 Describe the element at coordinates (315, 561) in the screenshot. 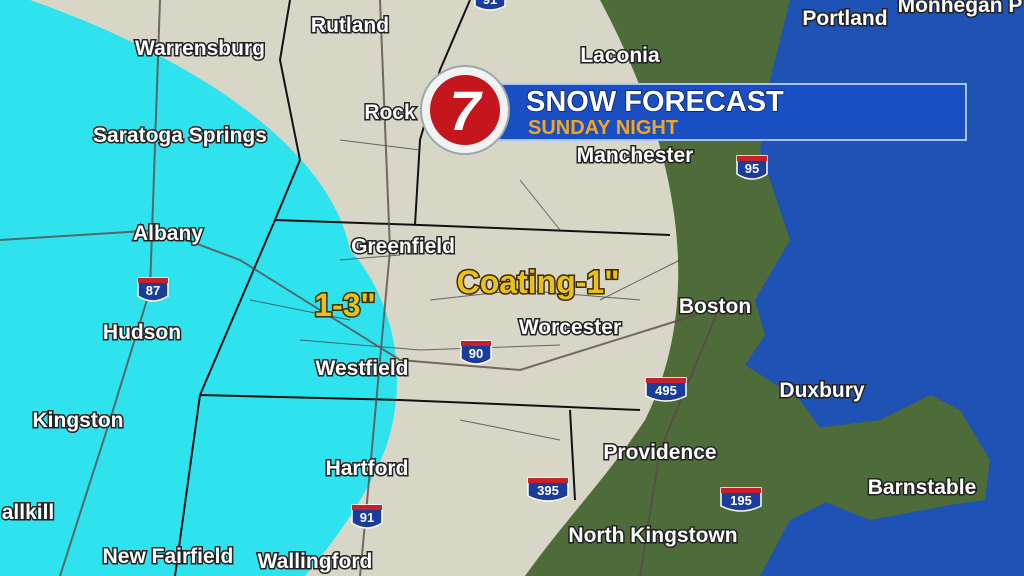

I see `city-label: Wallingford` at that location.